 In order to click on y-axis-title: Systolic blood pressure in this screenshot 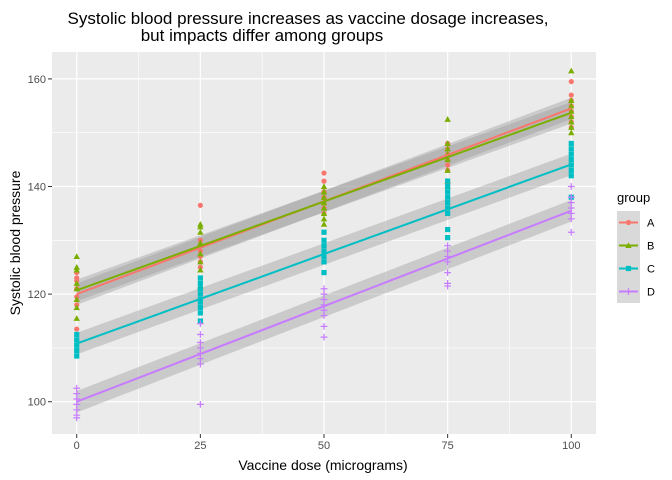, I will do `click(15, 242)`.